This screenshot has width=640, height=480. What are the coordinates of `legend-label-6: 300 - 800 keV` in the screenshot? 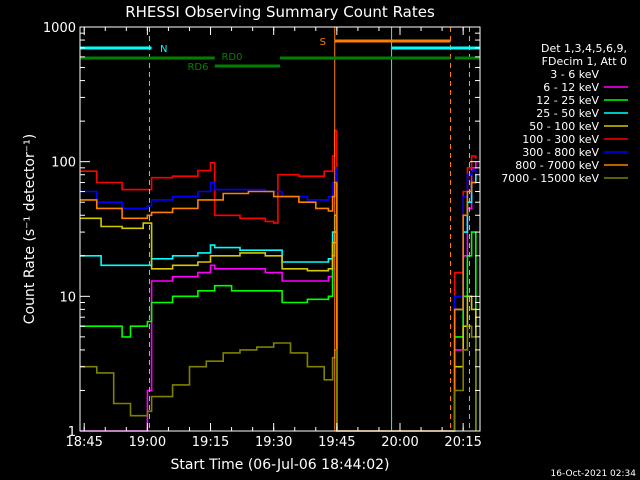 It's located at (560, 152).